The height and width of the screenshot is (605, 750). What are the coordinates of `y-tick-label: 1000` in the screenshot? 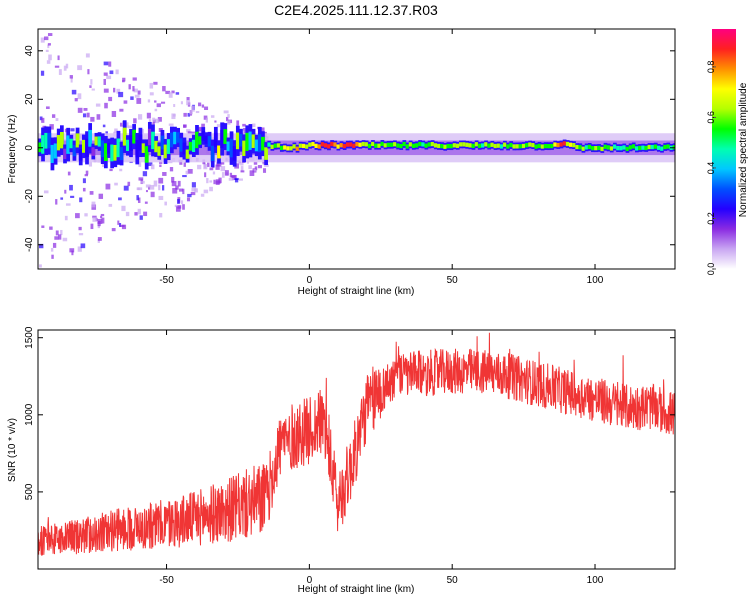 It's located at (29, 414).